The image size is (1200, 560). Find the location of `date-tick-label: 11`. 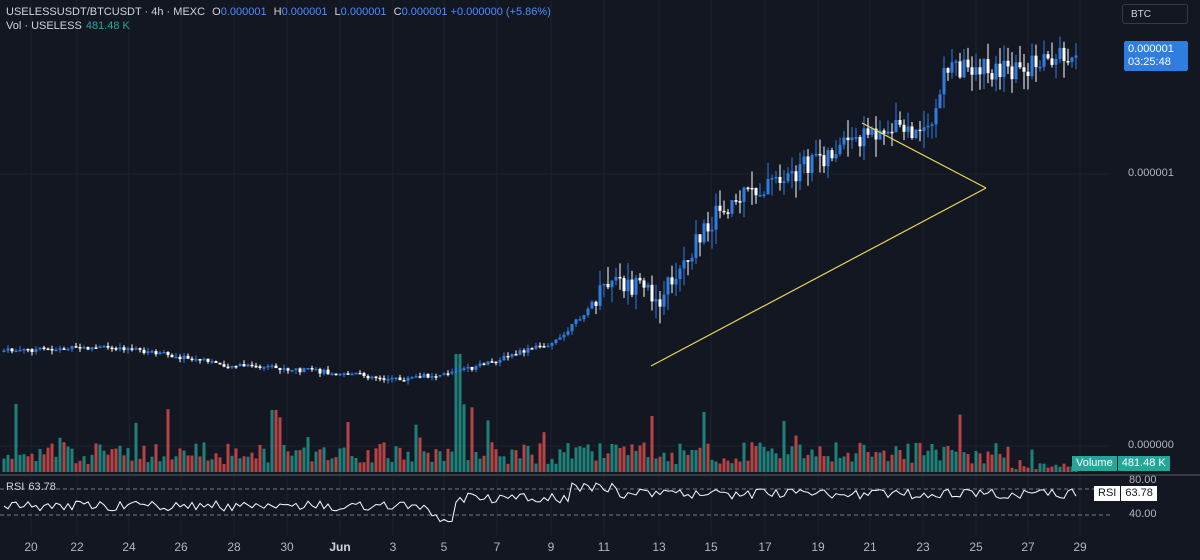

date-tick-label: 11 is located at coordinates (604, 547).